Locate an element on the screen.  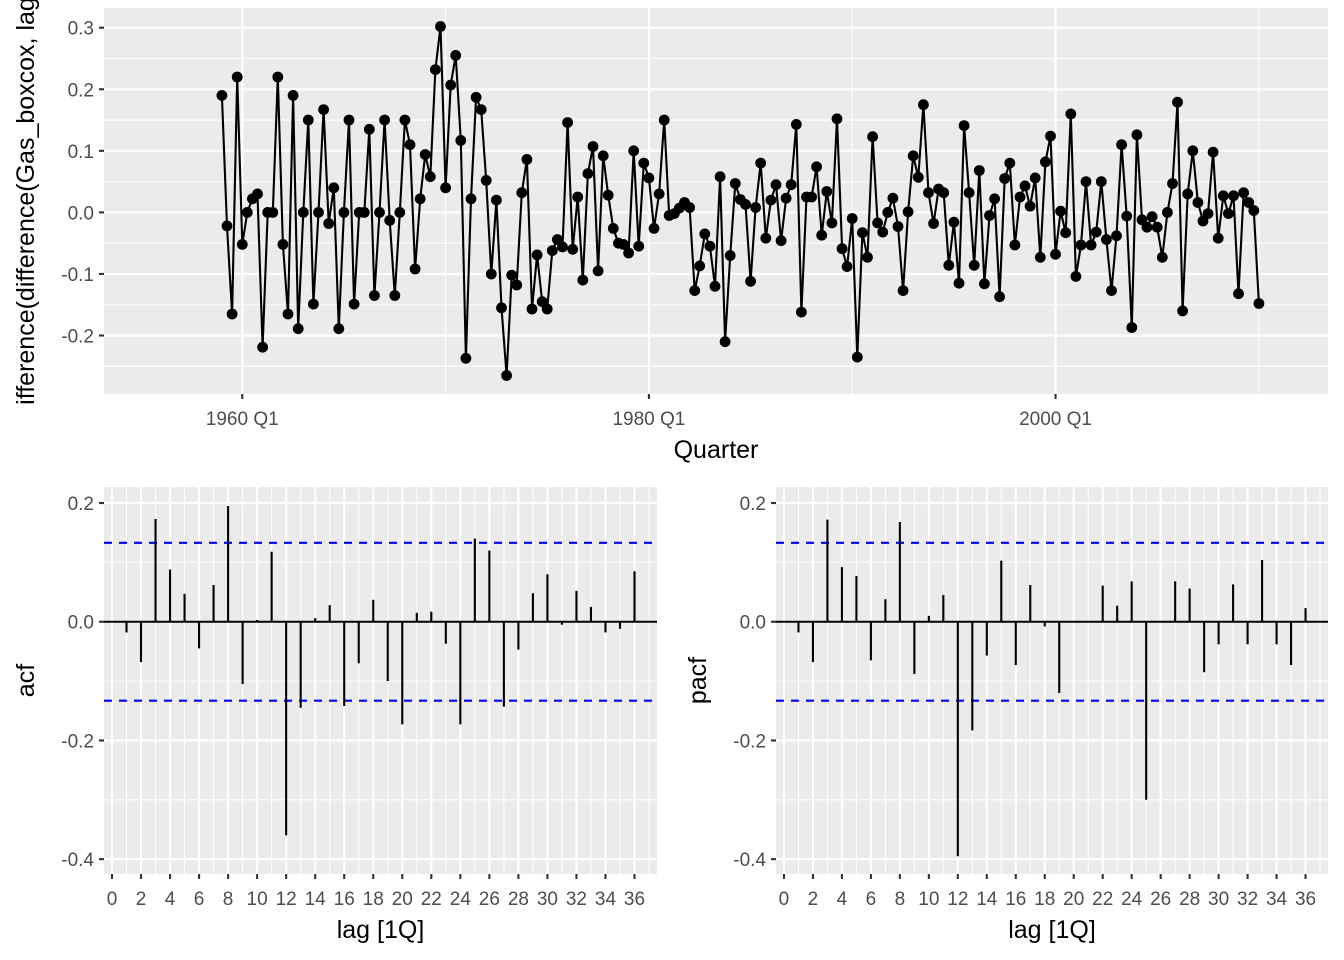
x-tick-label: 28 is located at coordinates (518, 899).